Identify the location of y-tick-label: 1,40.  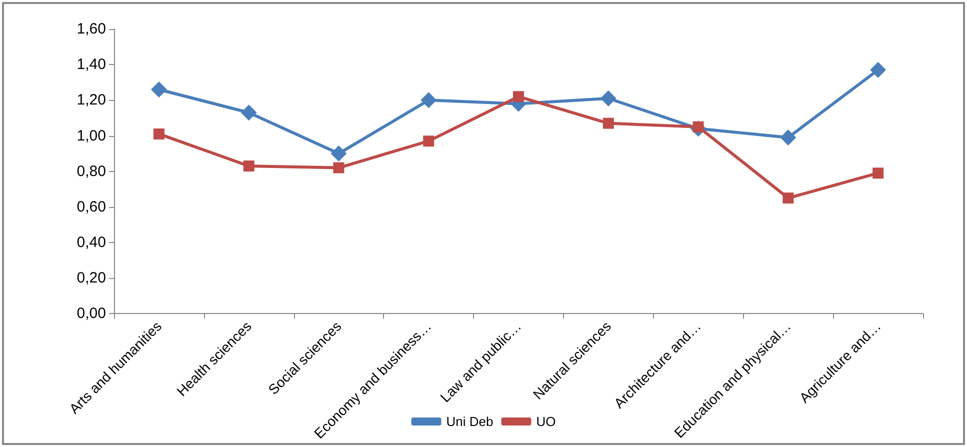
(91, 65).